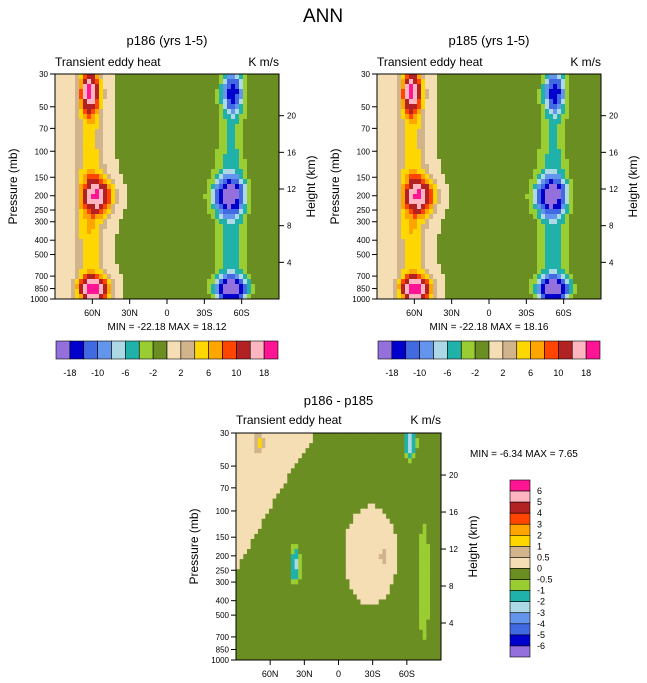 The image size is (647, 683). I want to click on y-tick-label: 500, so click(42, 255).